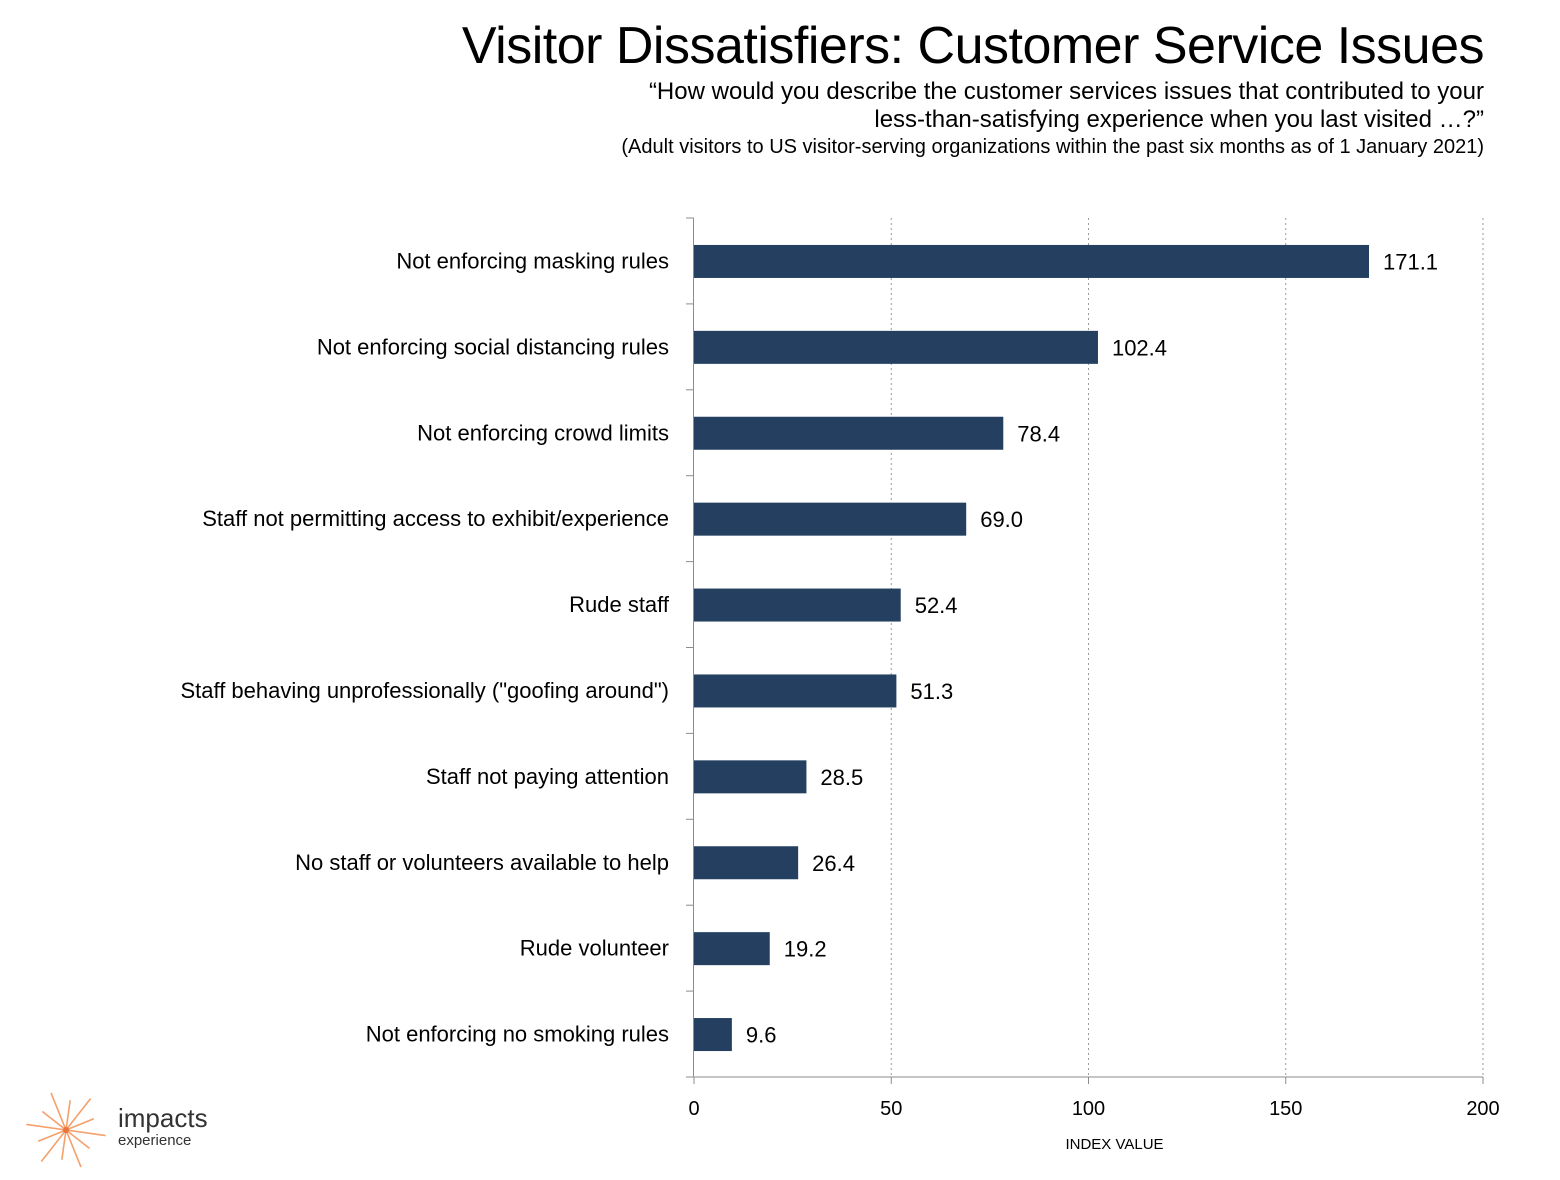 The height and width of the screenshot is (1180, 1560). I want to click on value-label: 69.0, so click(1001, 519).